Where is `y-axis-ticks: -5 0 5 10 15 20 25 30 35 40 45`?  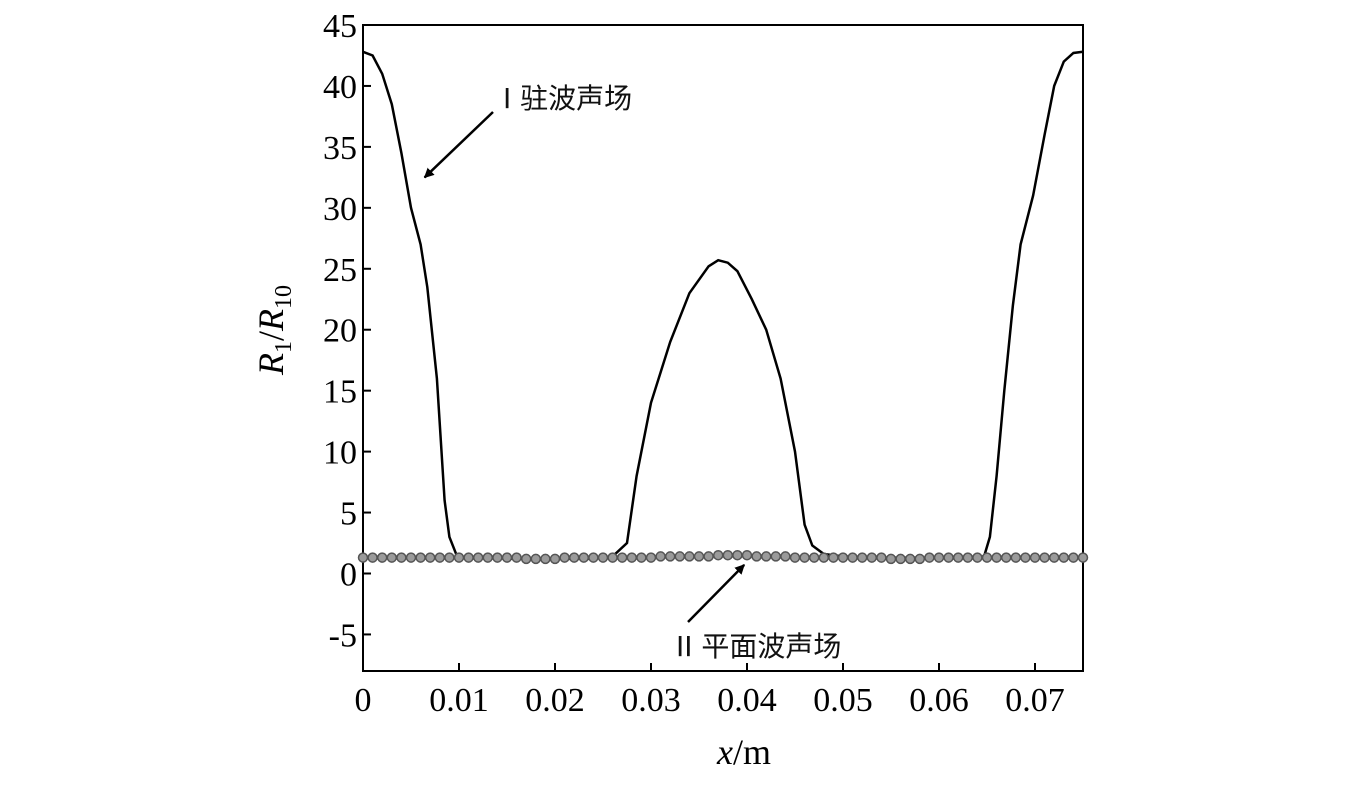 y-axis-ticks: -5 0 5 10 15 20 25 30 35 40 45 is located at coordinates (347, 331).